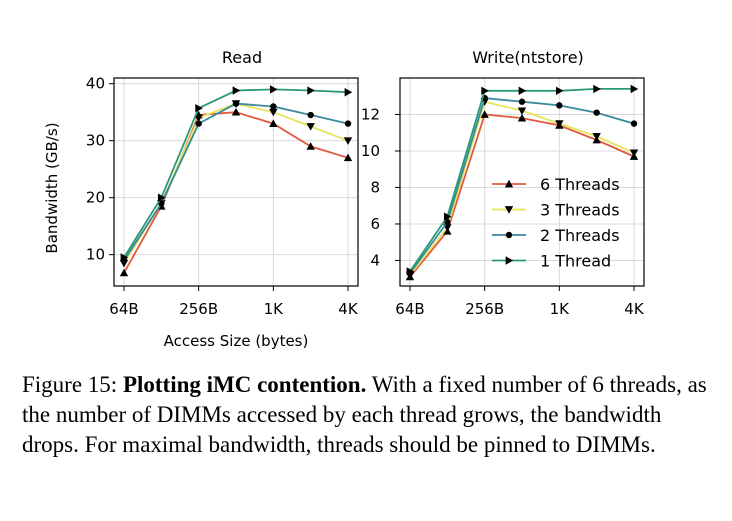 This screenshot has width=732, height=521. I want to click on write-y-tick-label-4: 12, so click(370, 114).